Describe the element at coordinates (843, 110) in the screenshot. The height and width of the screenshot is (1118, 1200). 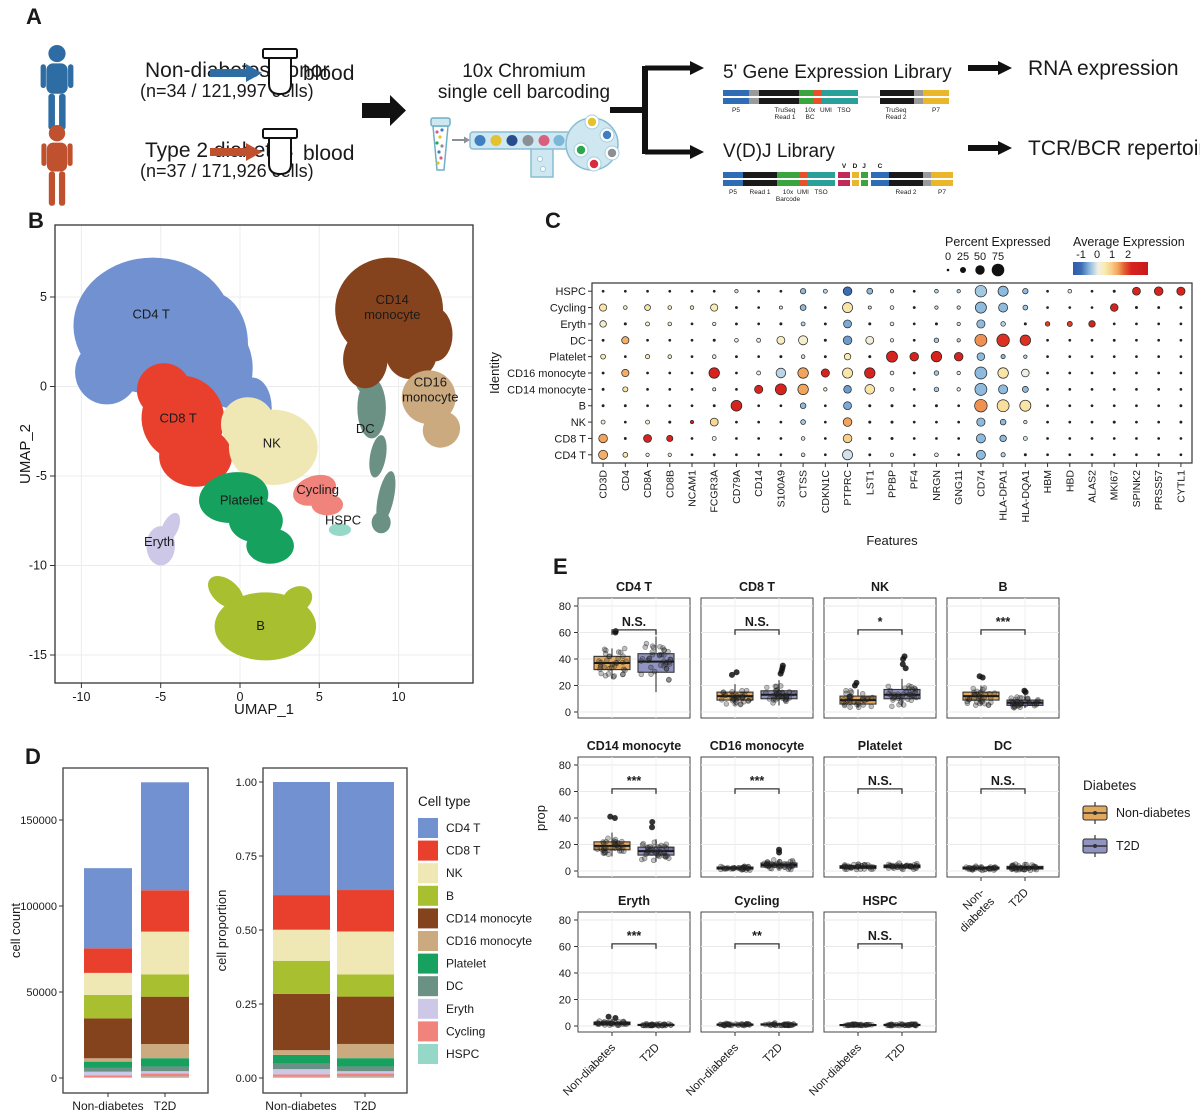
I see `gex-seg-tso: TSO` at that location.